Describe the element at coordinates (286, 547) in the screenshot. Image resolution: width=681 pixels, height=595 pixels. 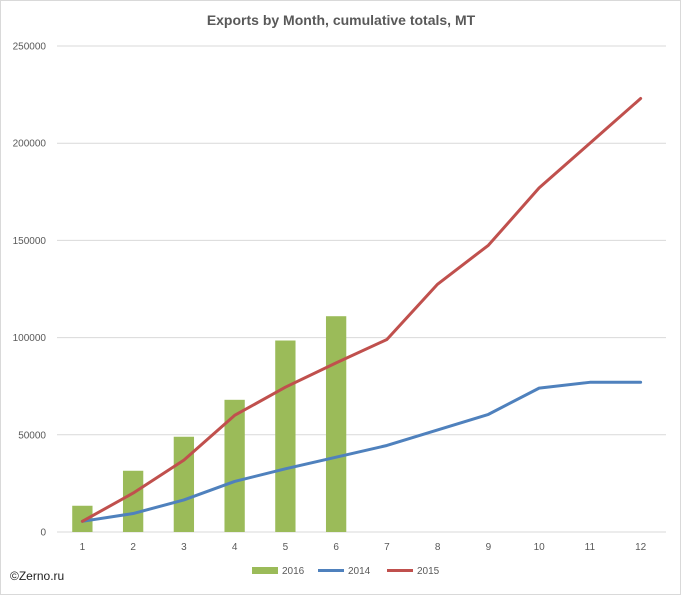
I see `x-tick-label: 5` at that location.